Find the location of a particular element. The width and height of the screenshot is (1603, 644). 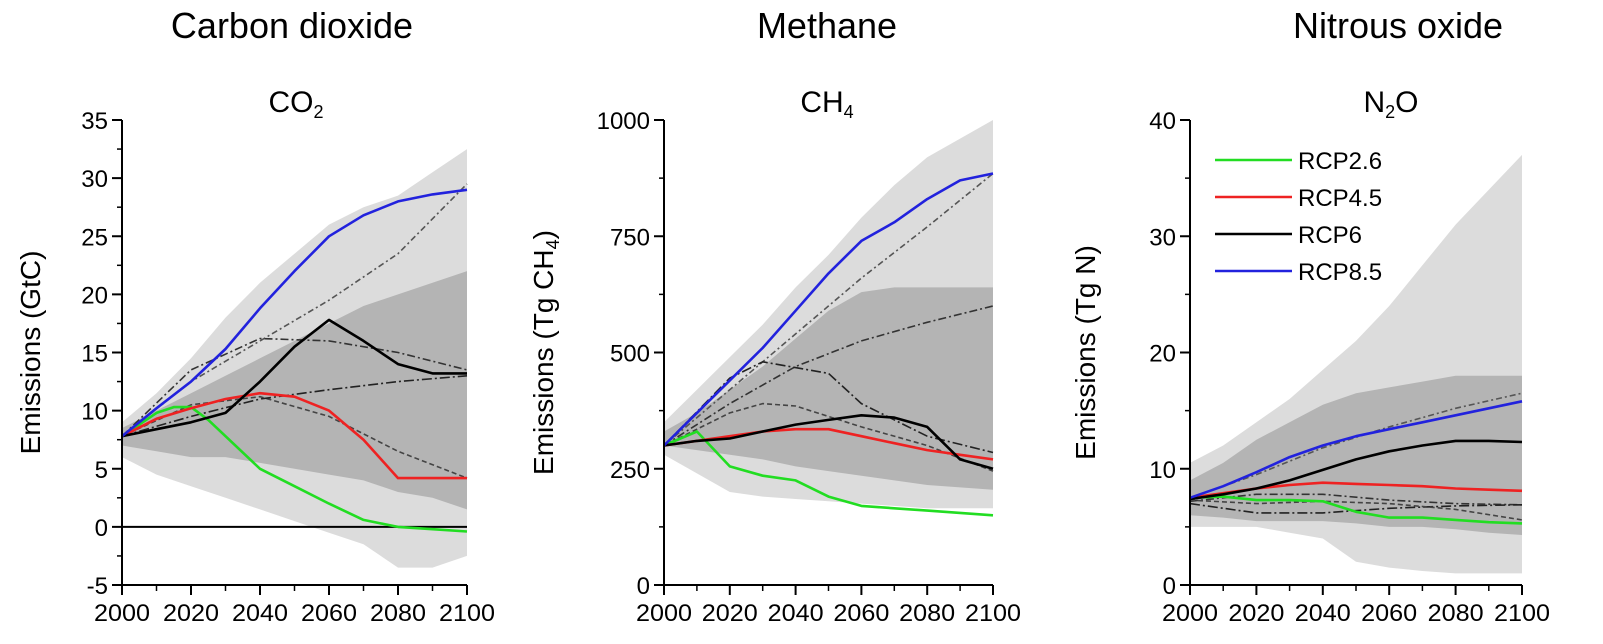

y-tick-label: 250 is located at coordinates (630, 470).